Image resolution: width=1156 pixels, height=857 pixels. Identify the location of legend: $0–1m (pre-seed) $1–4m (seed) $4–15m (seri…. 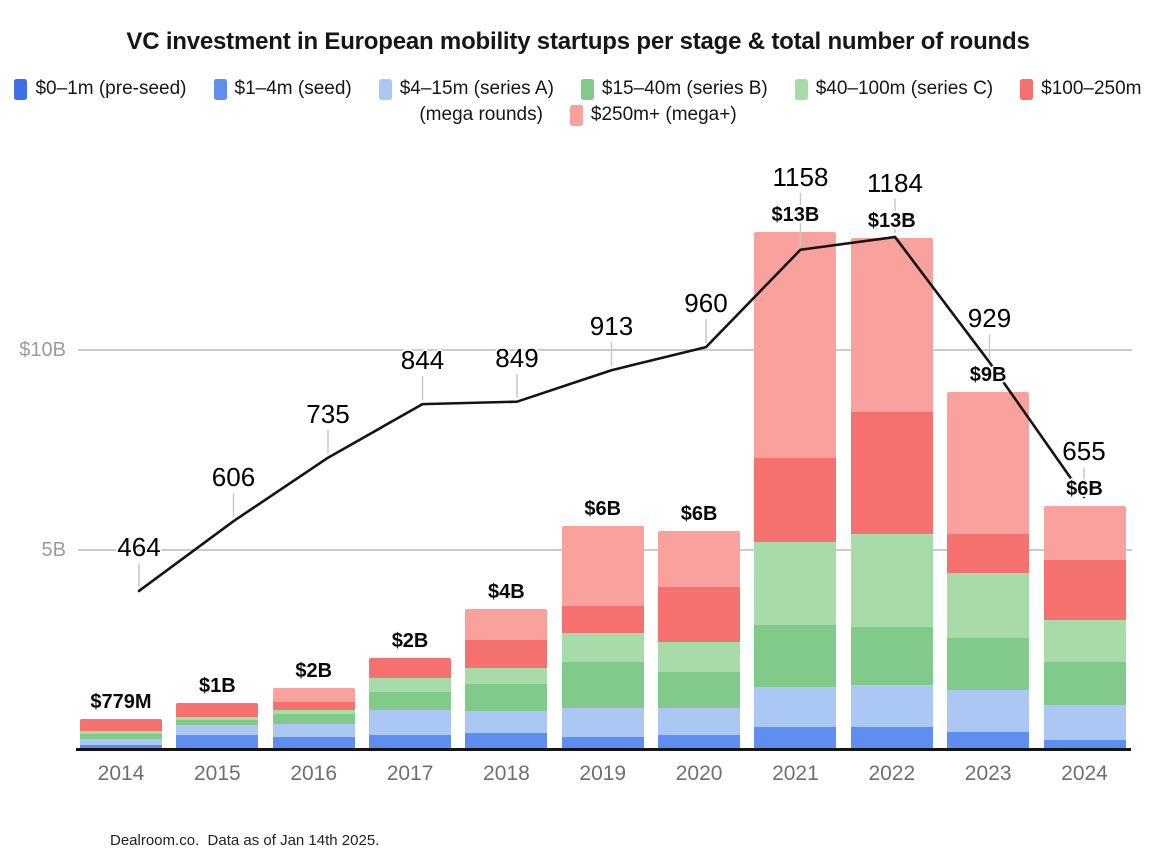
(578, 104).